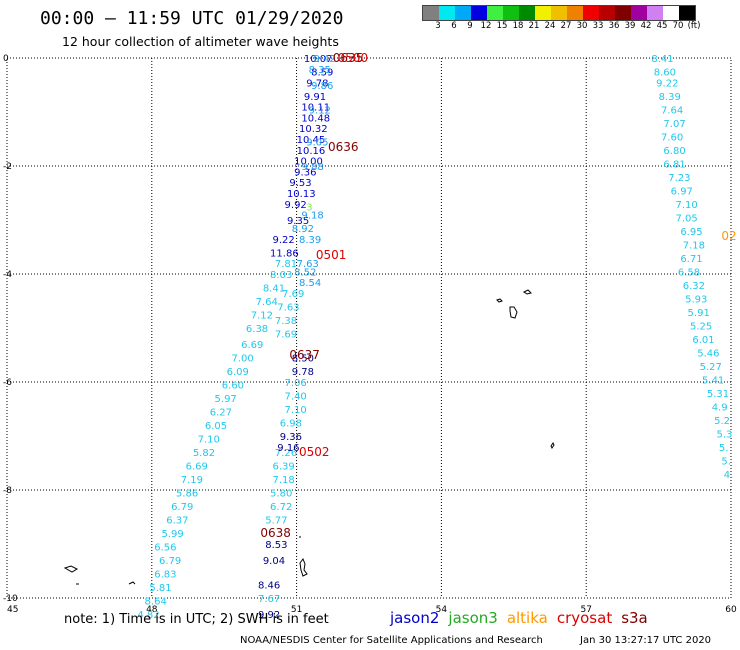 The width and height of the screenshot is (740, 650). Describe the element at coordinates (438, 26) in the screenshot. I see `color-scale-label: 3` at that location.